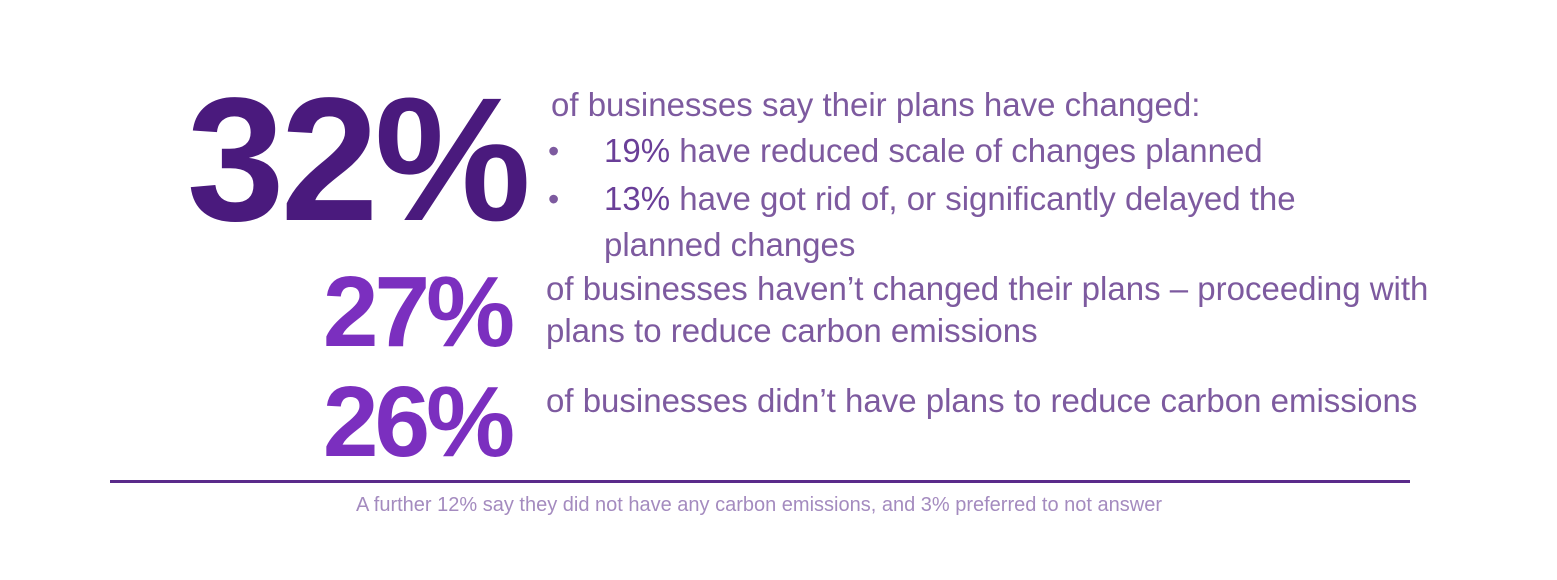 The width and height of the screenshot is (1557, 580). I want to click on bullet-percent: 19%, so click(637, 150).